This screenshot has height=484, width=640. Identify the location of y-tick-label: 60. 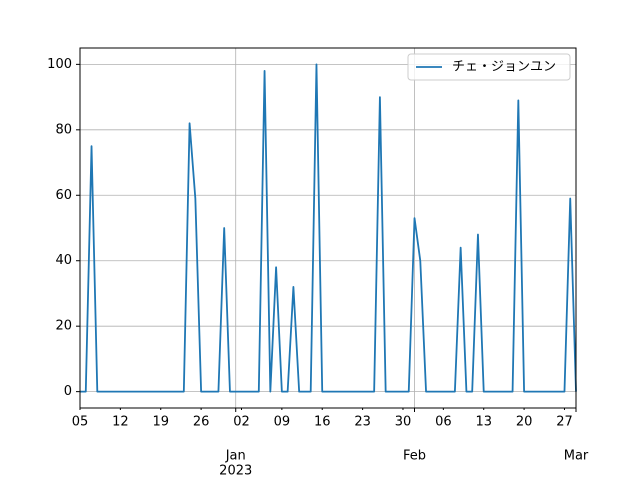
(63, 195).